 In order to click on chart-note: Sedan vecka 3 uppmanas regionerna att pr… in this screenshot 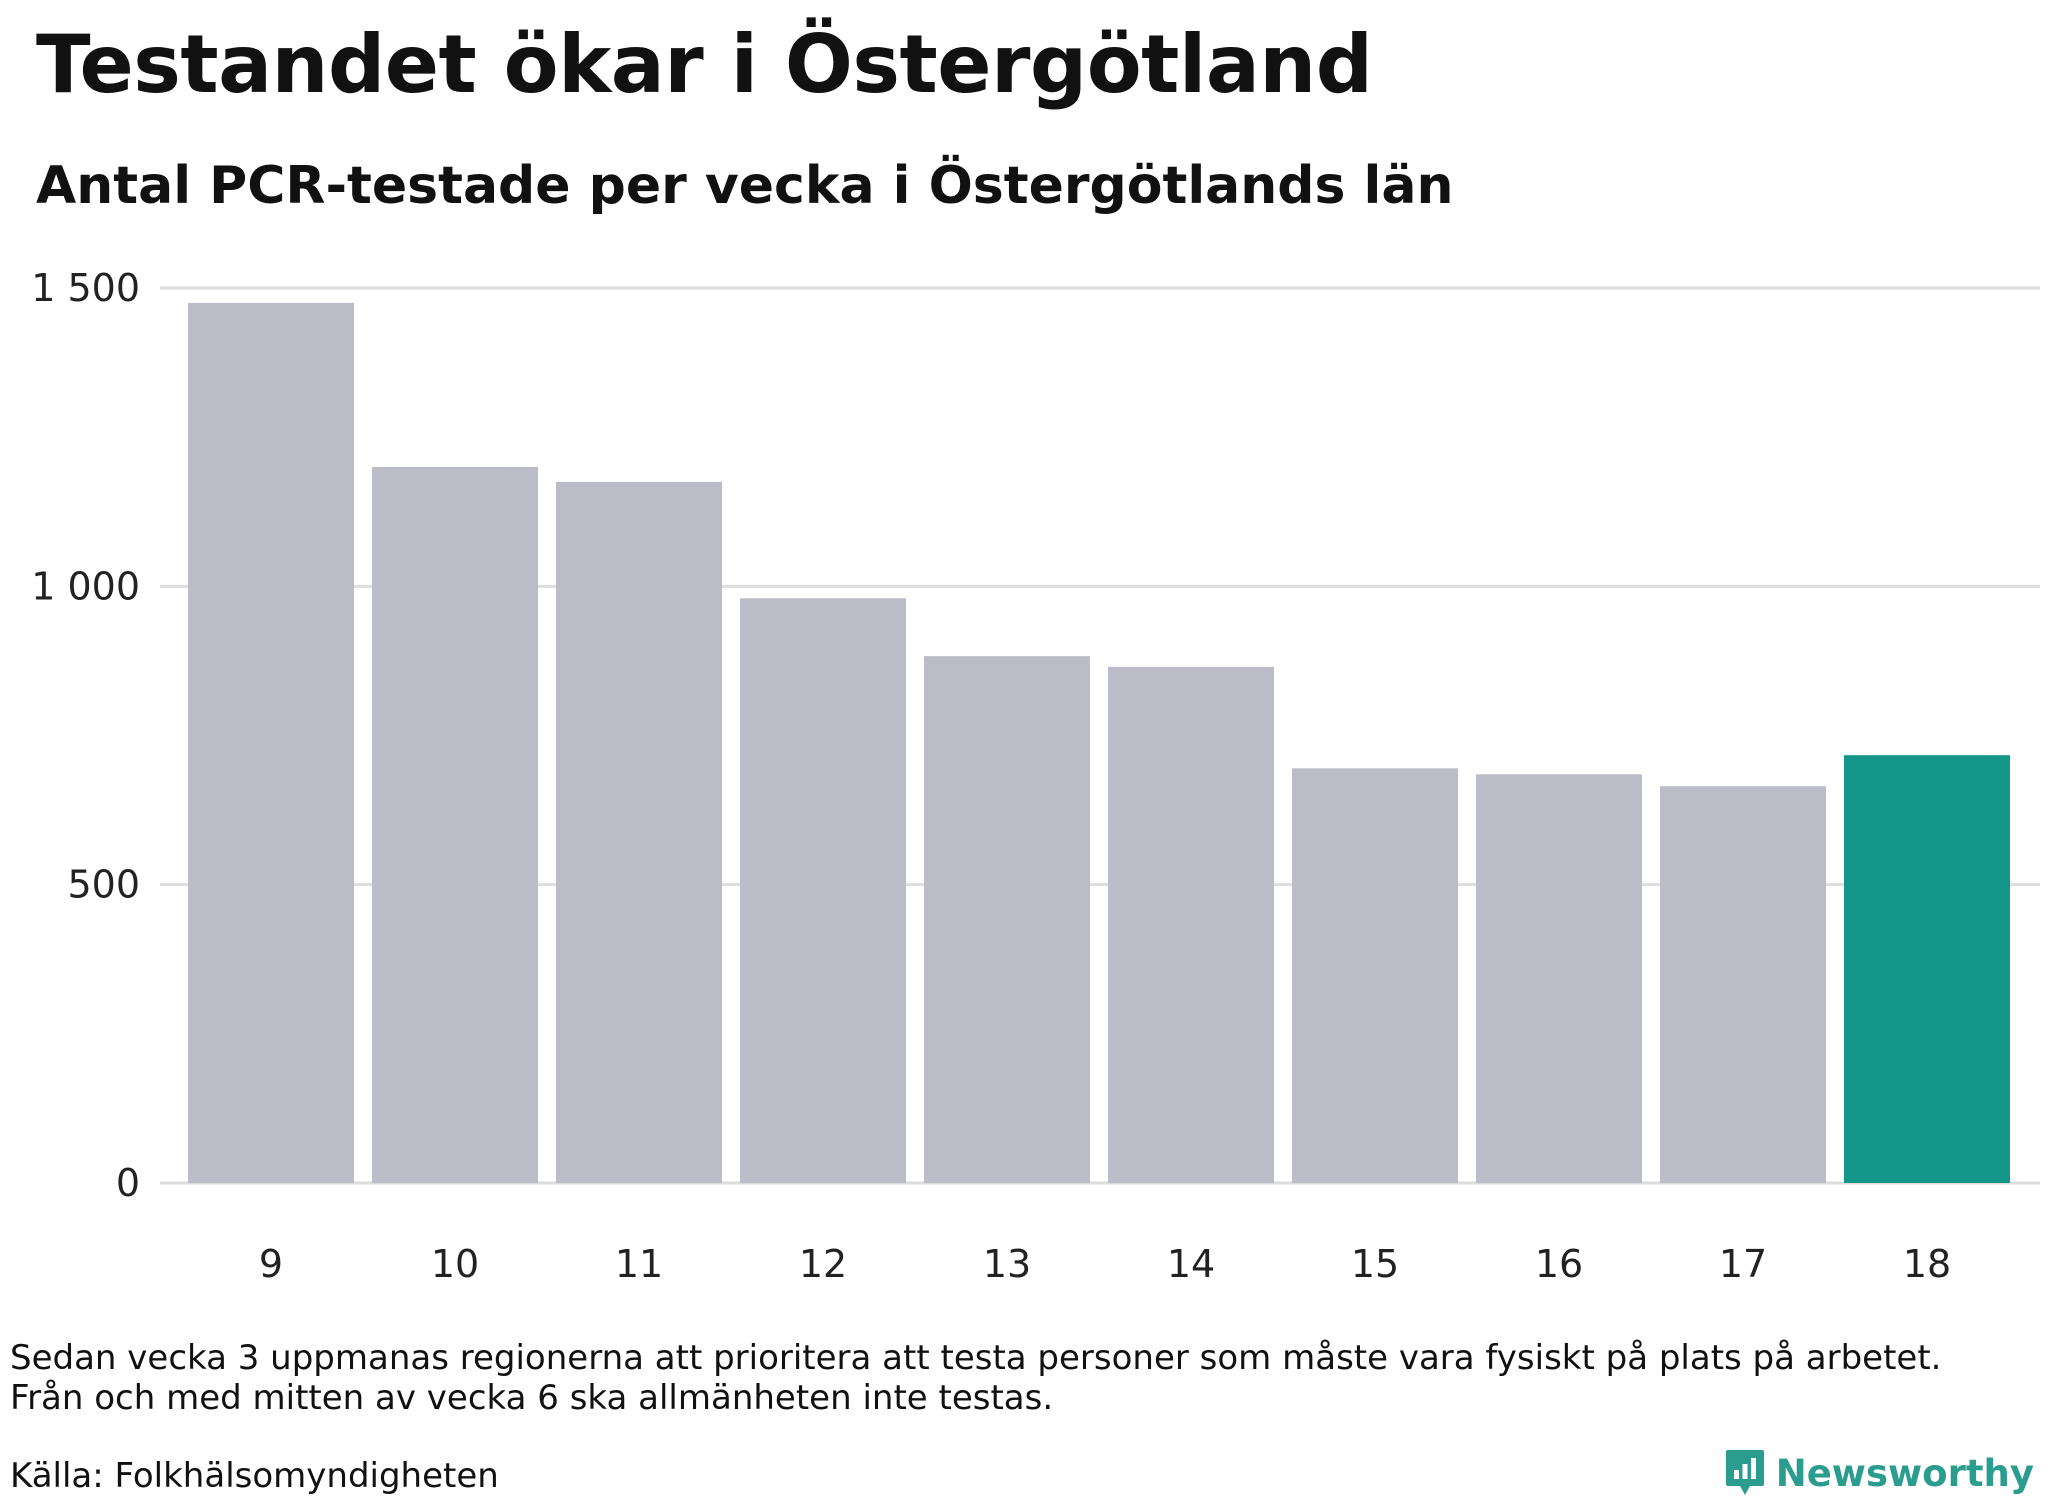, I will do `click(975, 1378)`.